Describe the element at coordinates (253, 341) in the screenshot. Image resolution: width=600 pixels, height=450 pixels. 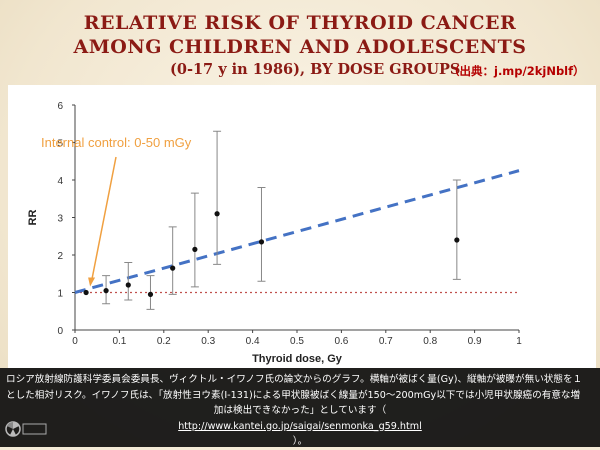
I see `x-tick-label: 0.4` at that location.